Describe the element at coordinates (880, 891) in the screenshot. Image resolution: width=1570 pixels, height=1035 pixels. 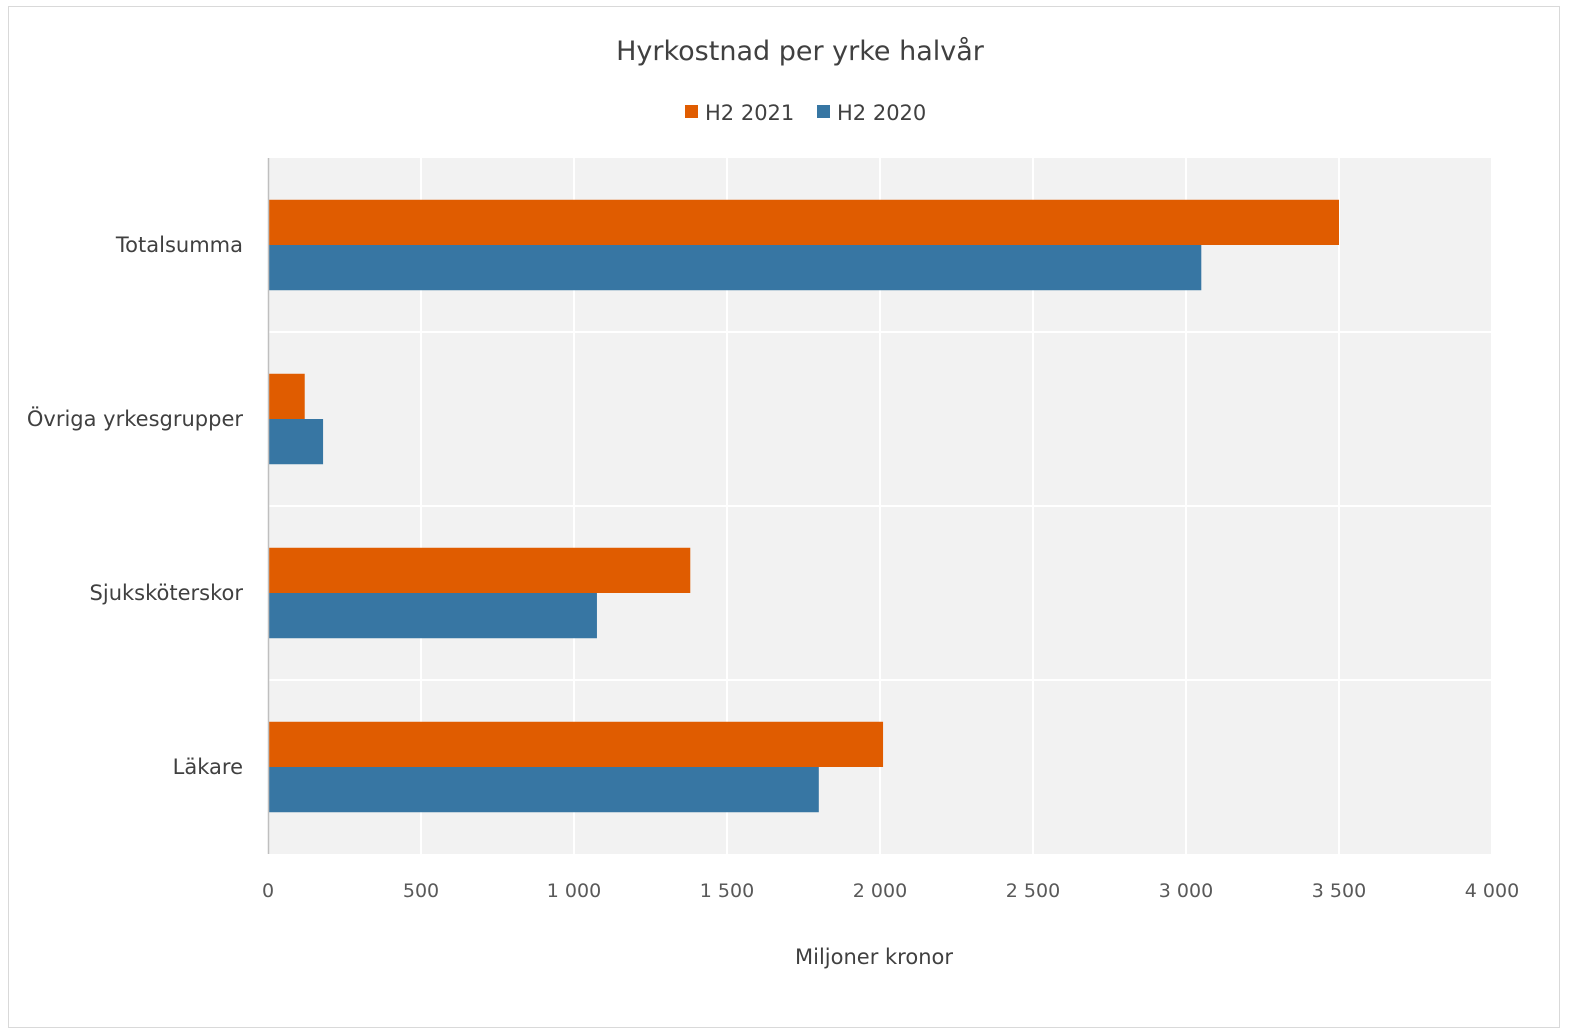
I see `x-tick-label: 2 000` at that location.